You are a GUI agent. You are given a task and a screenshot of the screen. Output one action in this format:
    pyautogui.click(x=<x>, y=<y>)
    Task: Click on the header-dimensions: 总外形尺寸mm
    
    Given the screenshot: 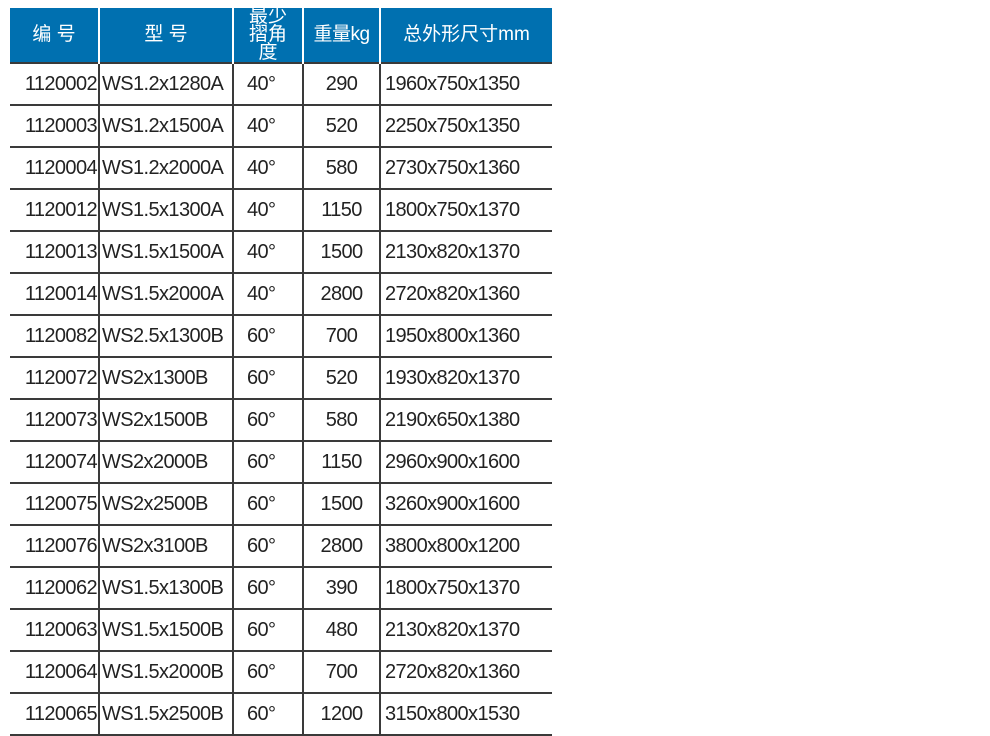 What is the action you would take?
    pyautogui.click(x=465, y=35)
    